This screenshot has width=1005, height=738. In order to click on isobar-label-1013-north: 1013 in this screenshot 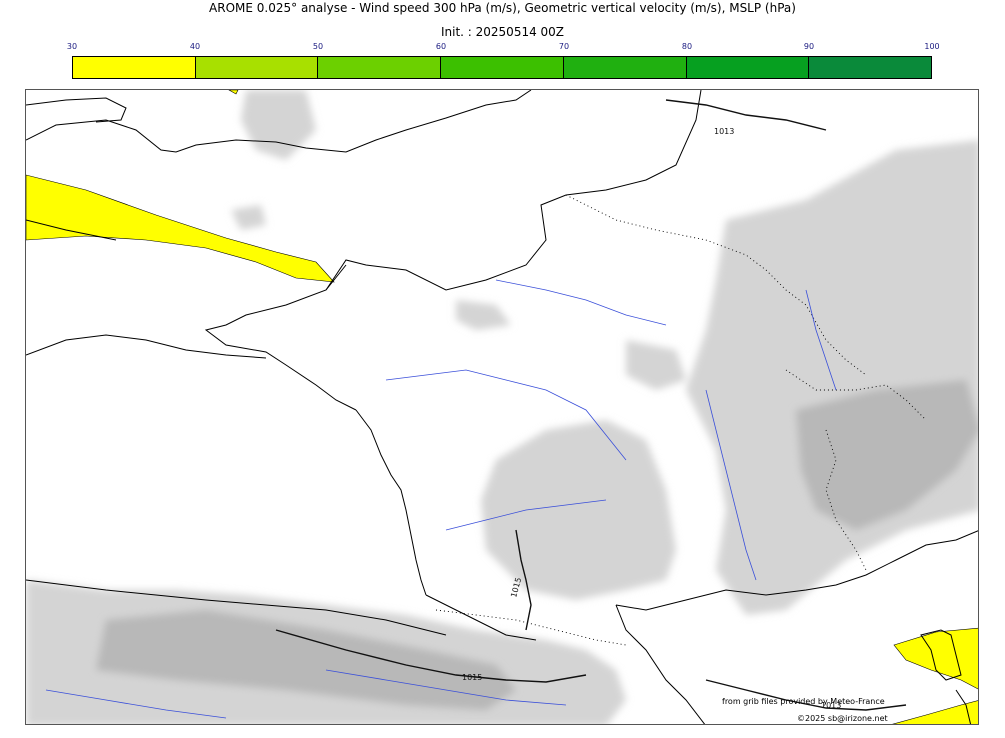, I will do `click(724, 131)`.